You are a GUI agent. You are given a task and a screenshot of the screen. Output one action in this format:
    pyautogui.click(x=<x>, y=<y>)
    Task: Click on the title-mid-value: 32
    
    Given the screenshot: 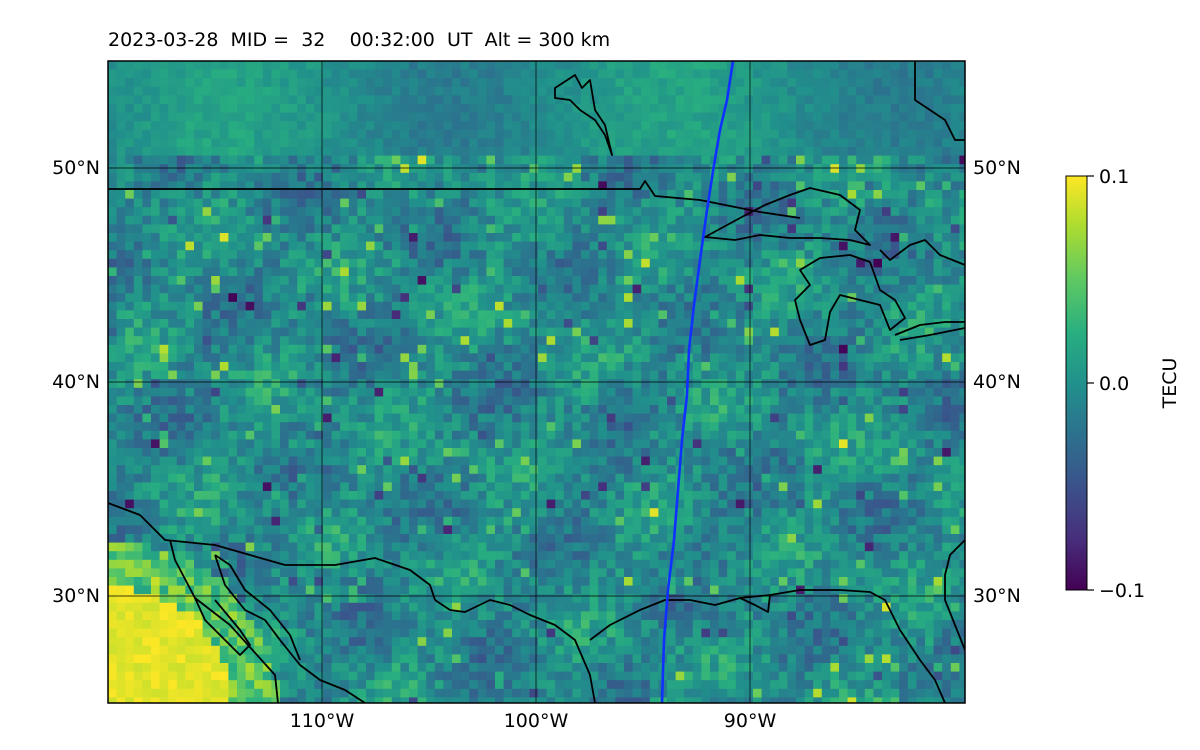 What is the action you would take?
    pyautogui.click(x=313, y=40)
    